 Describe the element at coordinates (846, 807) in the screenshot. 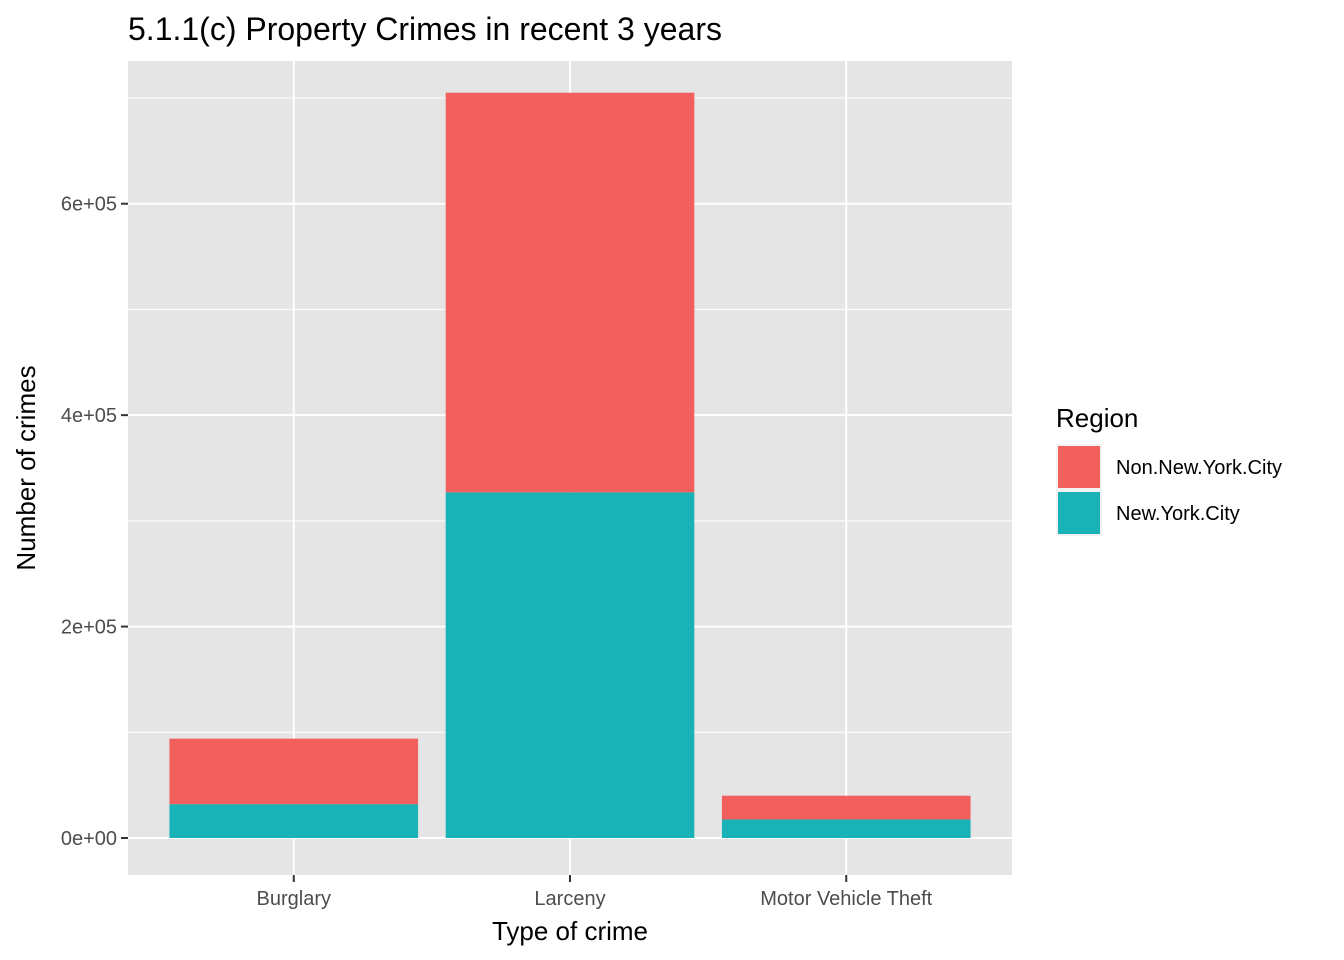

I see `bar-motor-vehicle-theft-non-new-york-city` at that location.